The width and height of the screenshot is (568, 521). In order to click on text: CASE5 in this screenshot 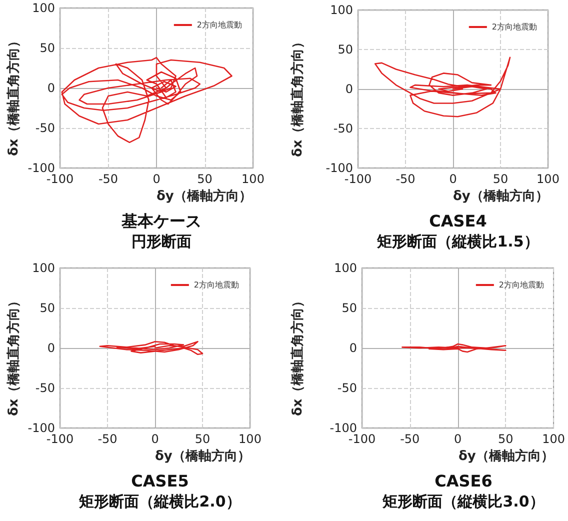, I will do `click(160, 481)`.